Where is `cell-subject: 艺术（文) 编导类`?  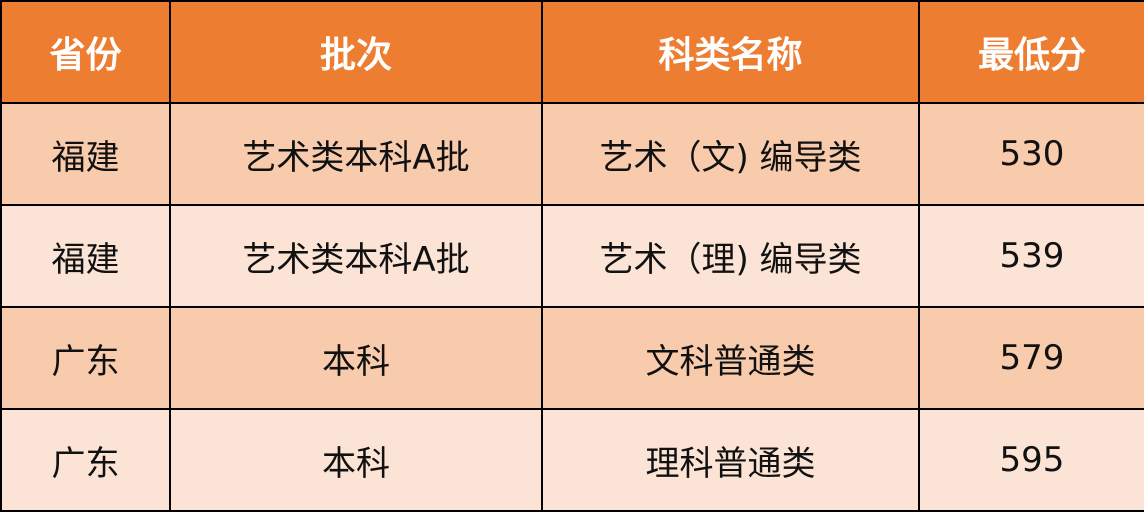 cell-subject: 艺术（文) 编导类 is located at coordinates (730, 154).